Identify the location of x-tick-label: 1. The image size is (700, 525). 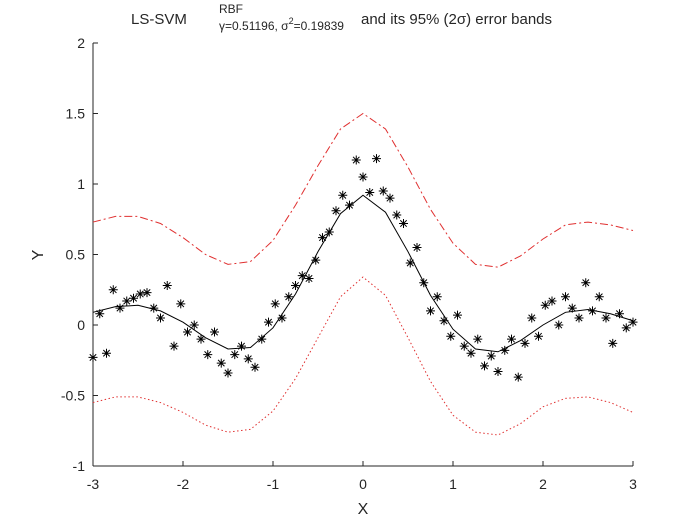
(453, 484).